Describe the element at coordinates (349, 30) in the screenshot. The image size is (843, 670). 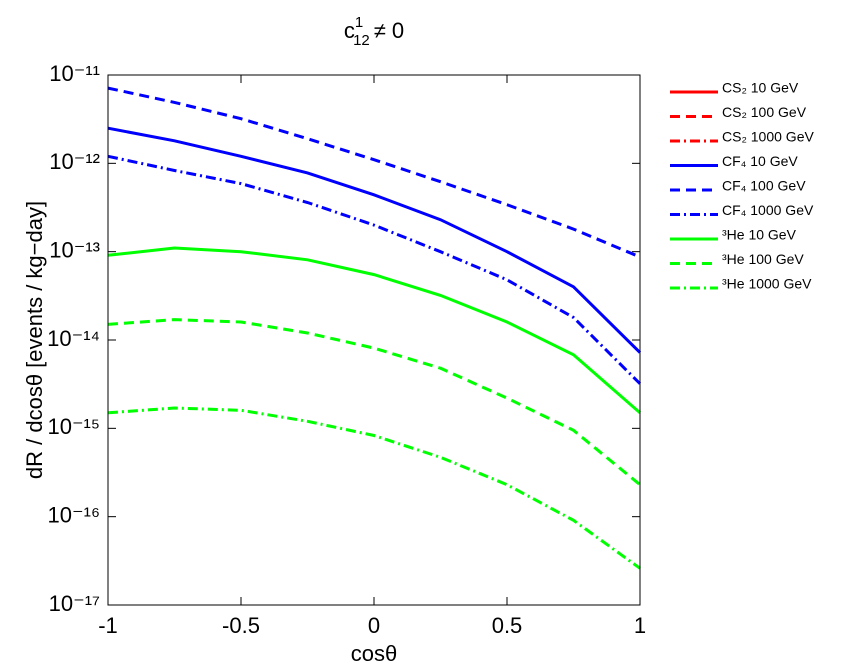
I see `title-base: c` at that location.